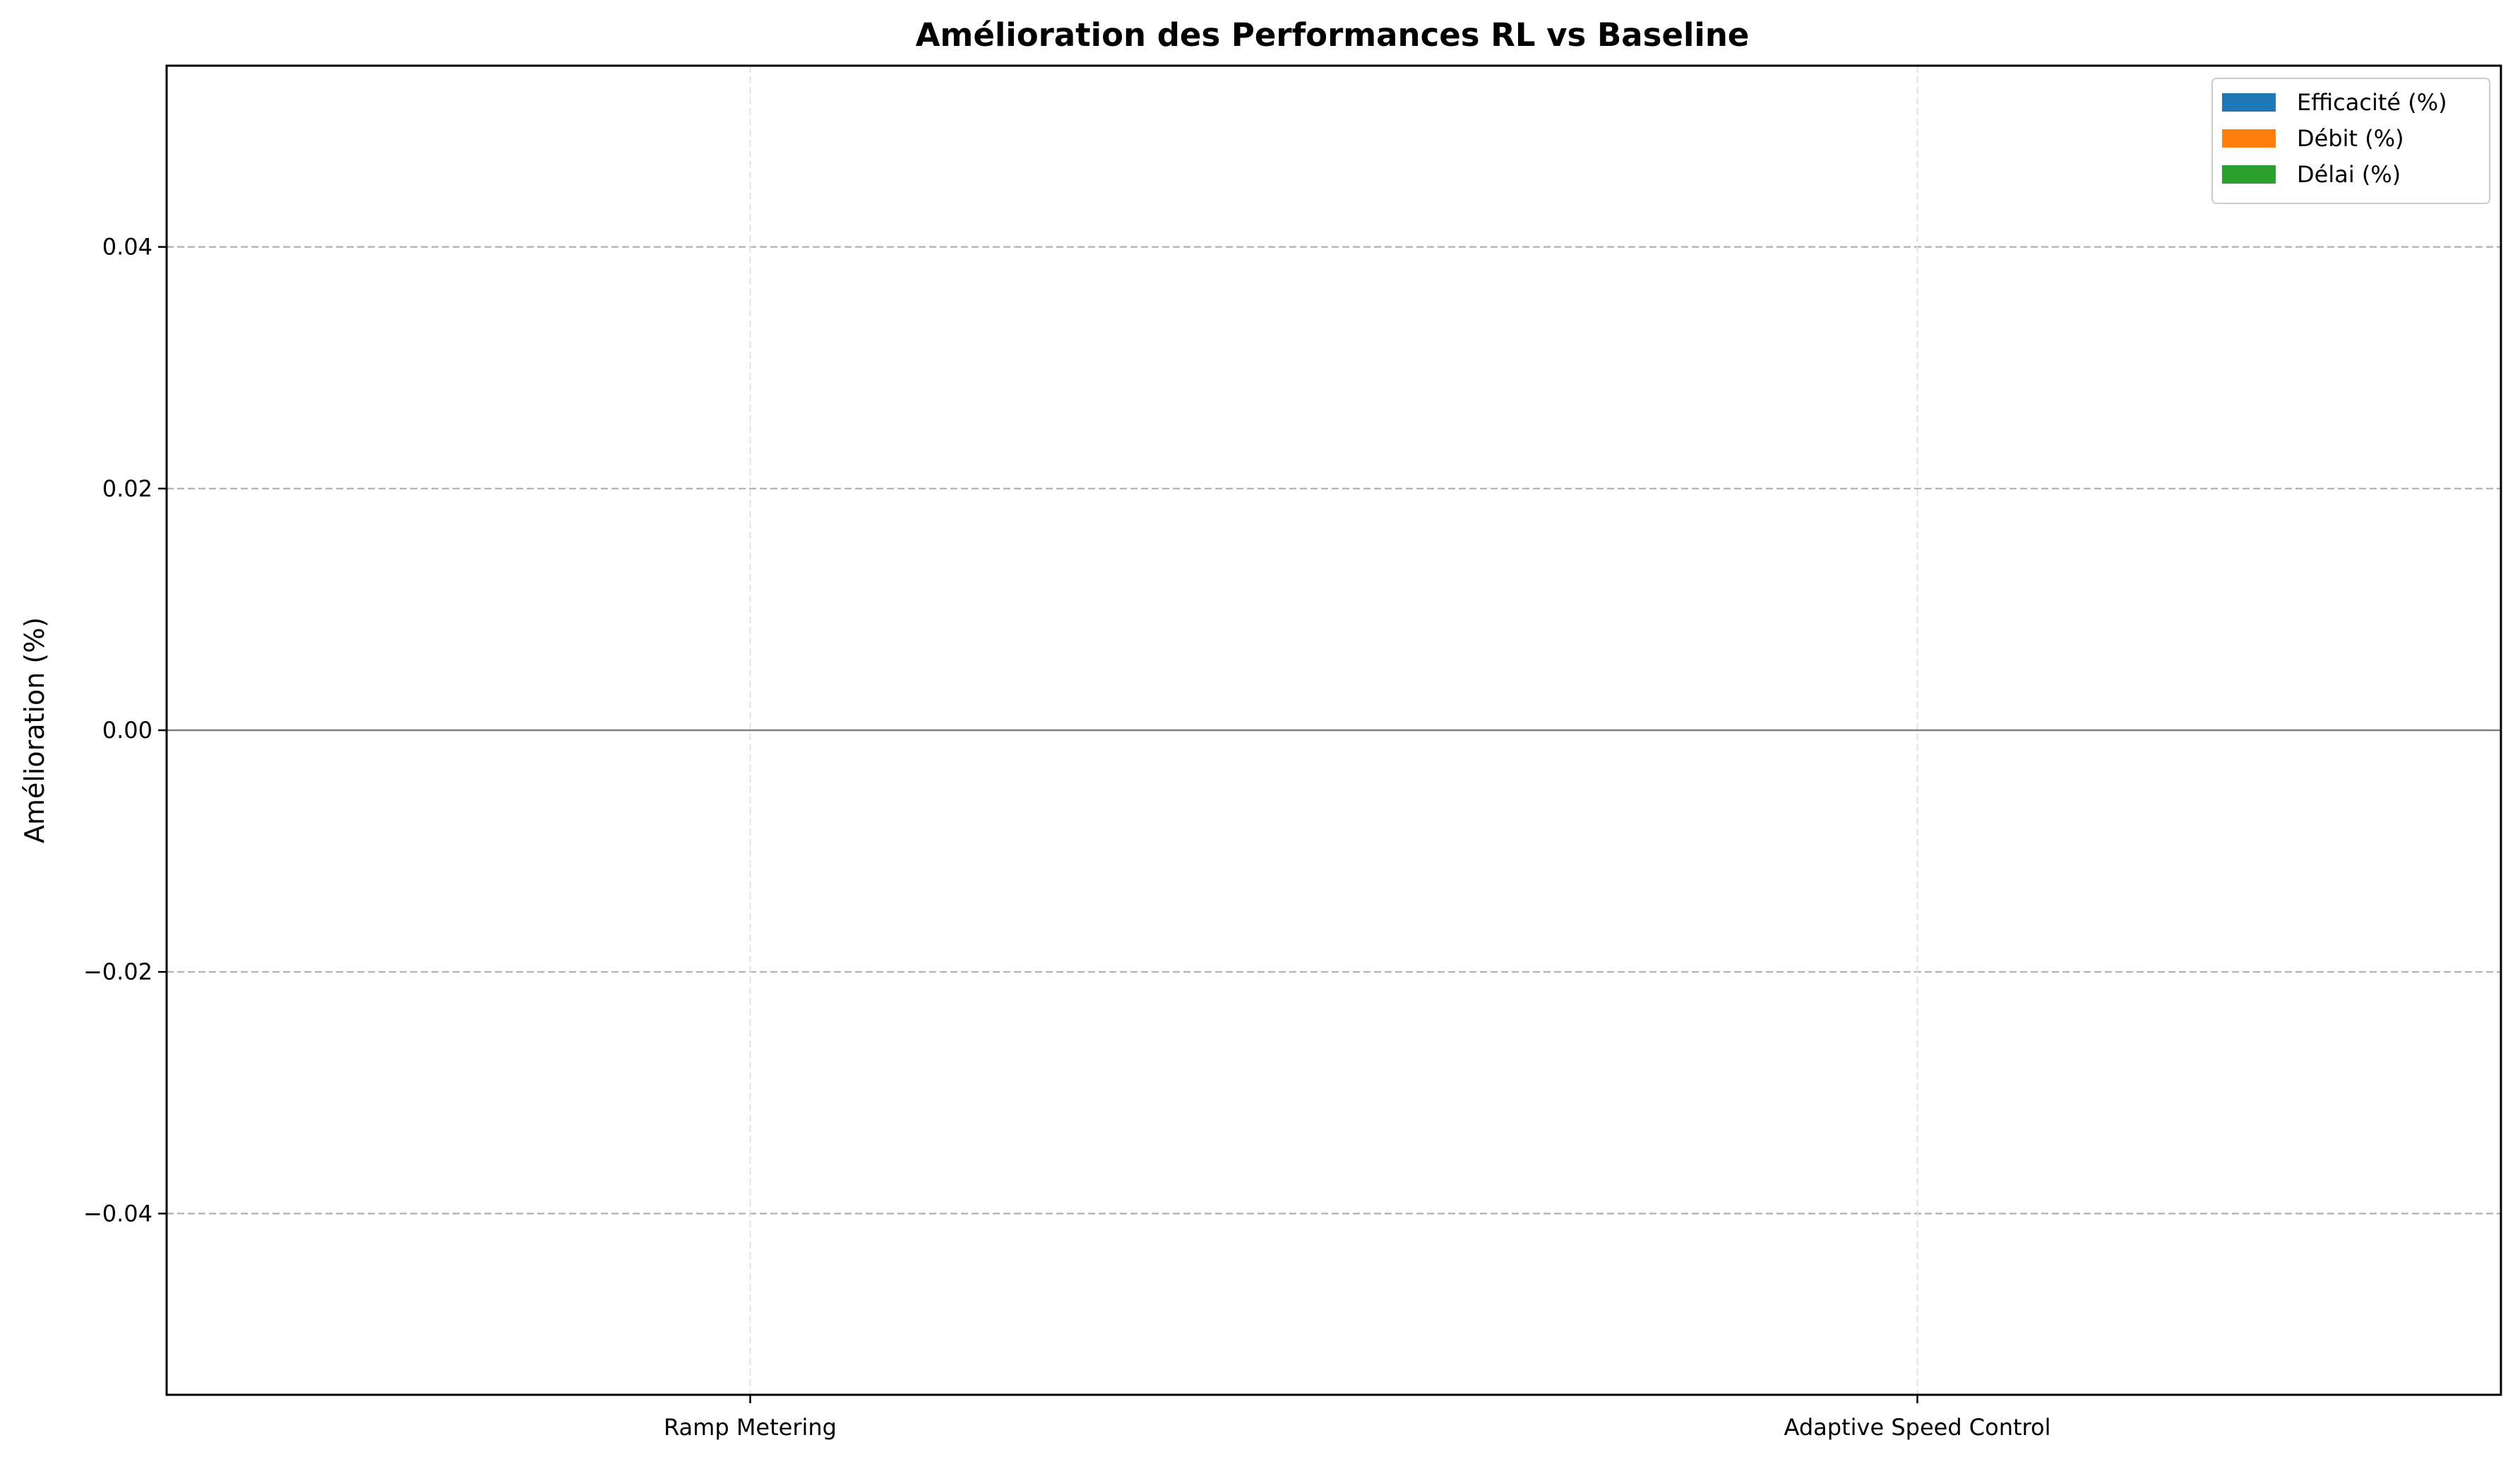  What do you see at coordinates (2349, 174) in the screenshot?
I see `legend-label: Délai (%)` at bounding box center [2349, 174].